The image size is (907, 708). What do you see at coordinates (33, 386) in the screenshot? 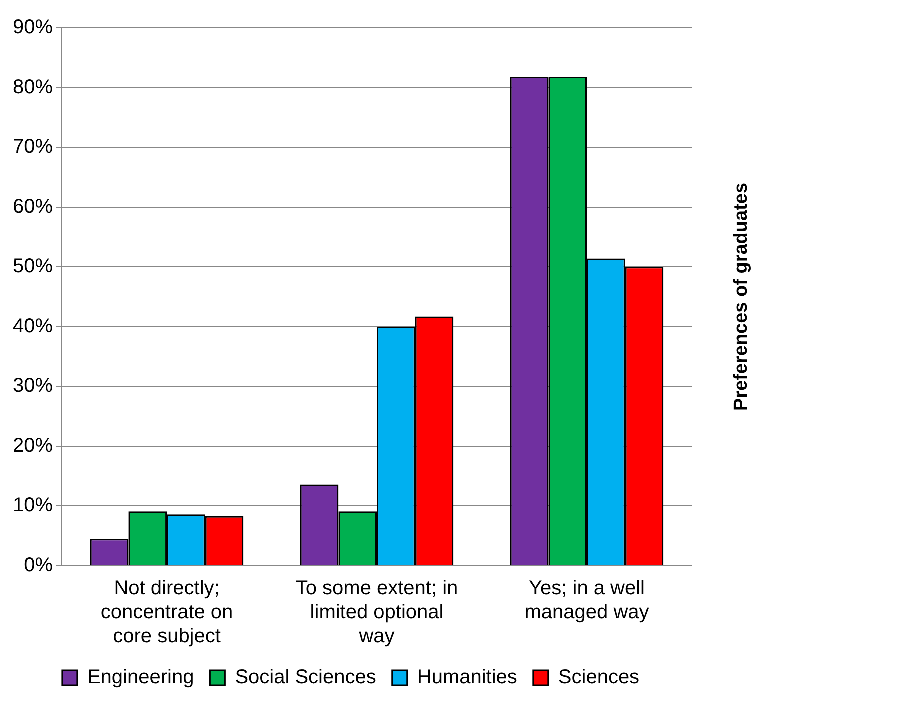
I see `y-tick-label: 30%` at bounding box center [33, 386].